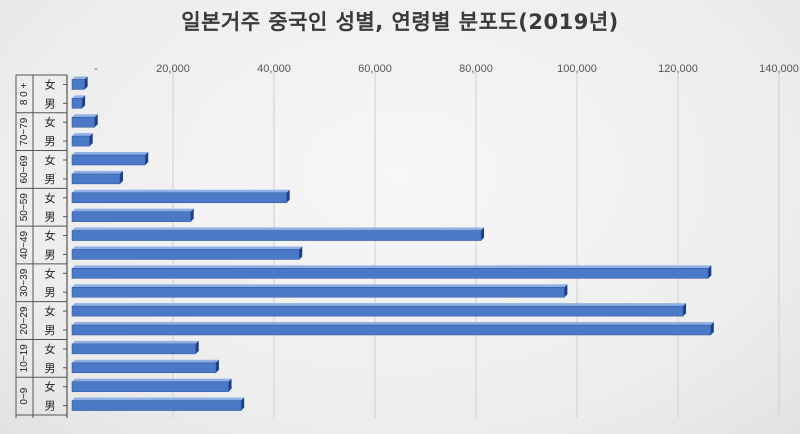  I want to click on age-group-label: 20~29, so click(24, 320).